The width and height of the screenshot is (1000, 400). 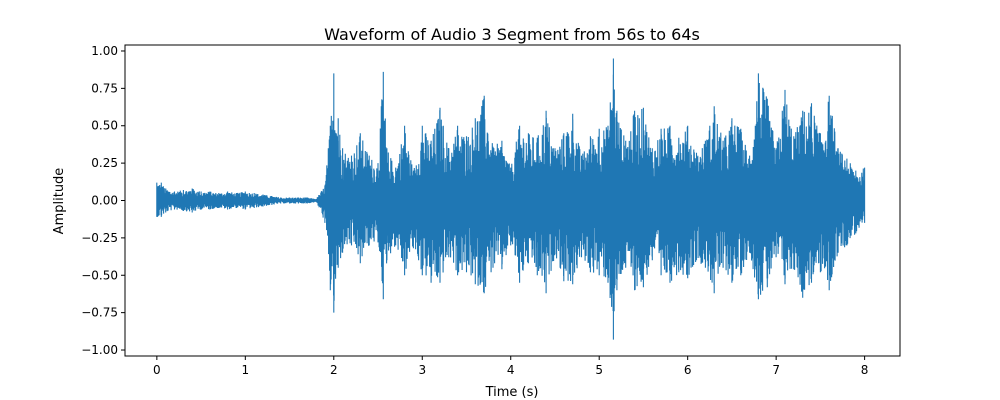 I want to click on y-tick-label: −0.25, so click(x=99, y=238).